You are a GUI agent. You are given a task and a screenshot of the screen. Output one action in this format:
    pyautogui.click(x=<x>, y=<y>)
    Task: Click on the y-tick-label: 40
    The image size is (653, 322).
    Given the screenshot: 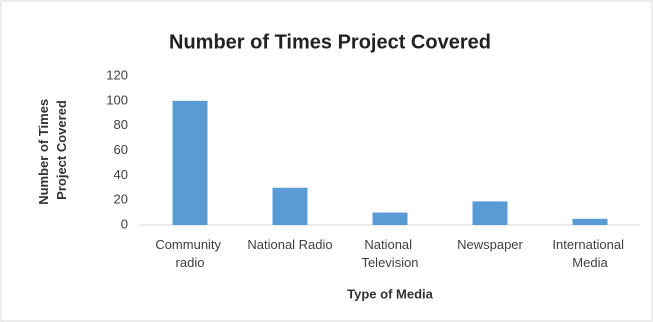 What is the action you would take?
    pyautogui.click(x=121, y=174)
    